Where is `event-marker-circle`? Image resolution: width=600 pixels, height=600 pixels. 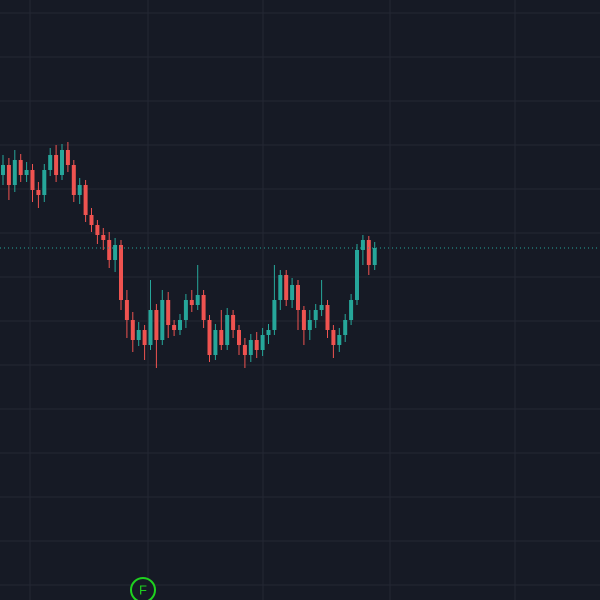 event-marker-circle is located at coordinates (143, 588).